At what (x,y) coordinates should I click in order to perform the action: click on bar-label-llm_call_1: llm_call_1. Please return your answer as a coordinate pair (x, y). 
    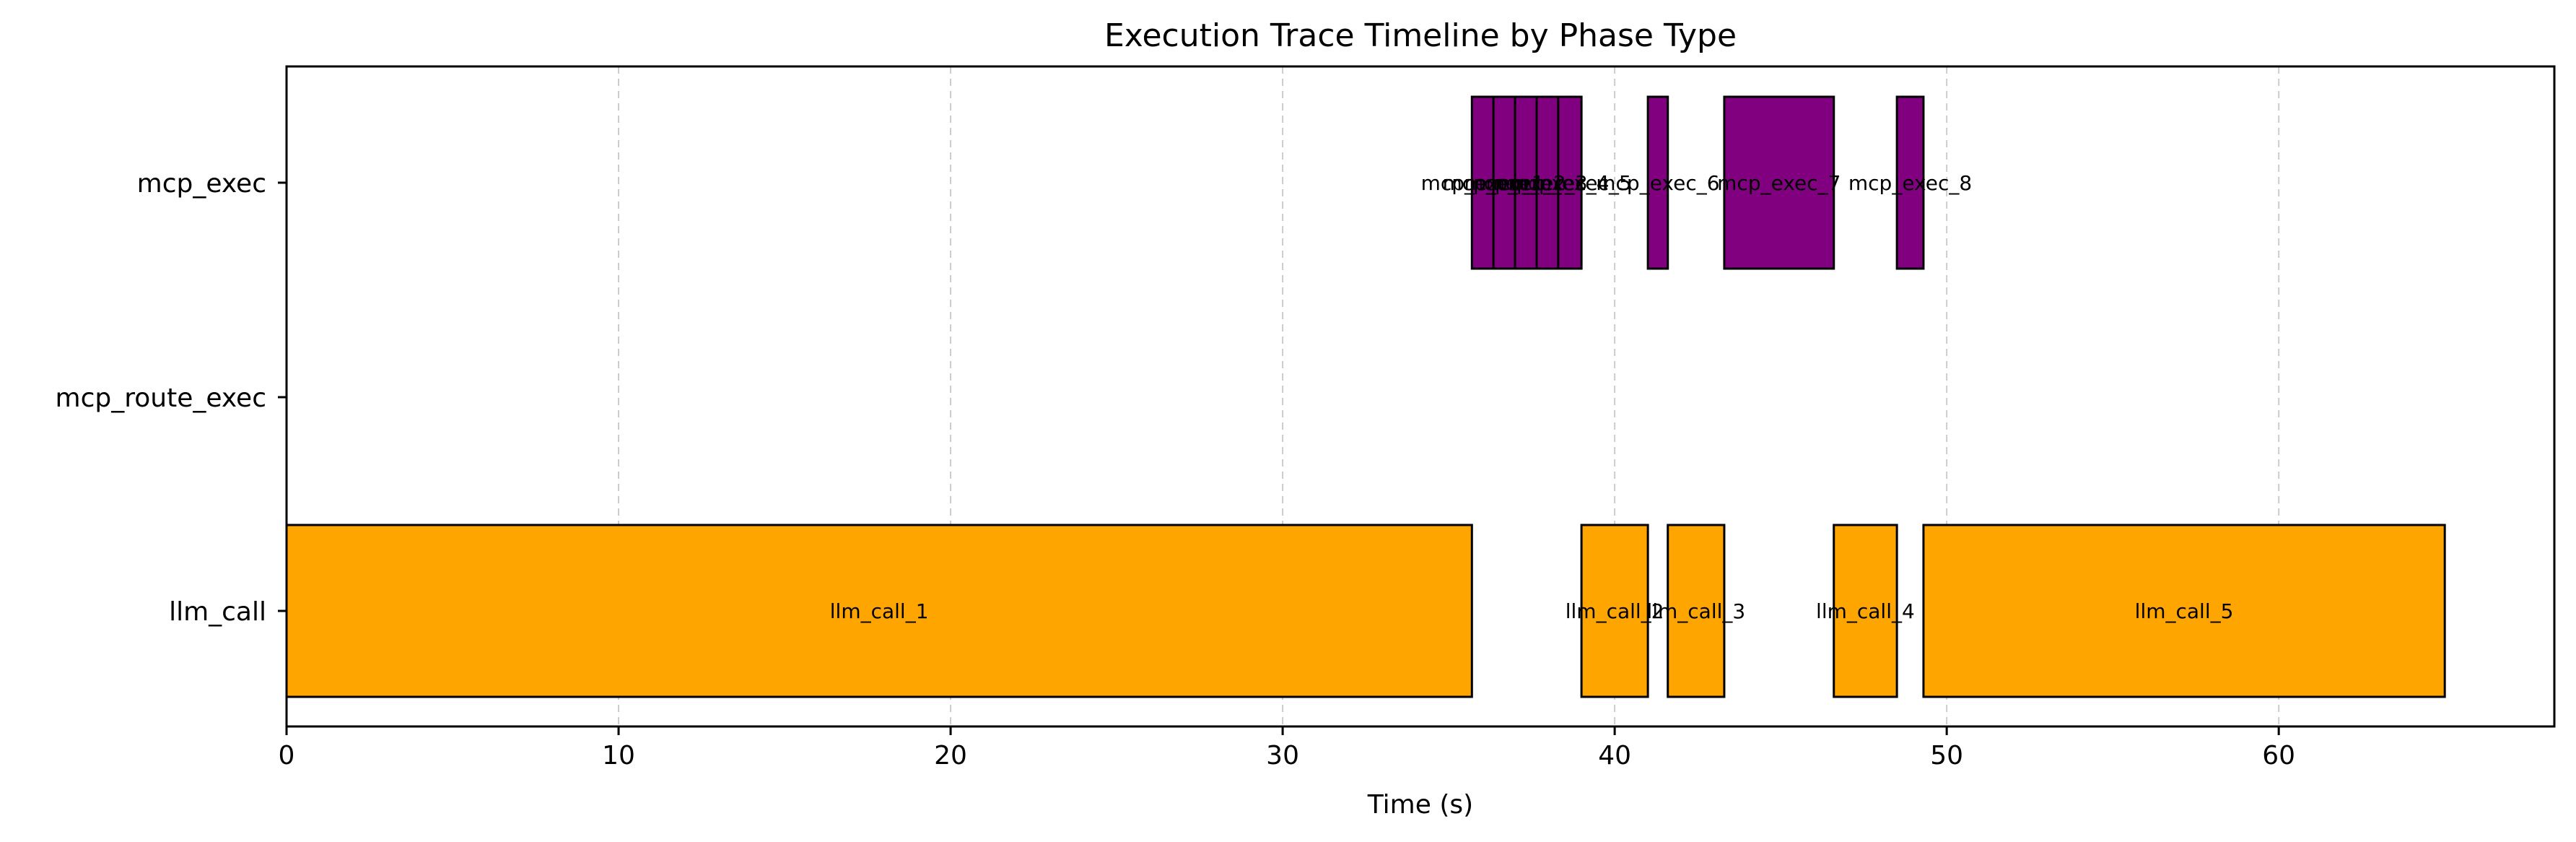
    Looking at the image, I should click on (879, 611).